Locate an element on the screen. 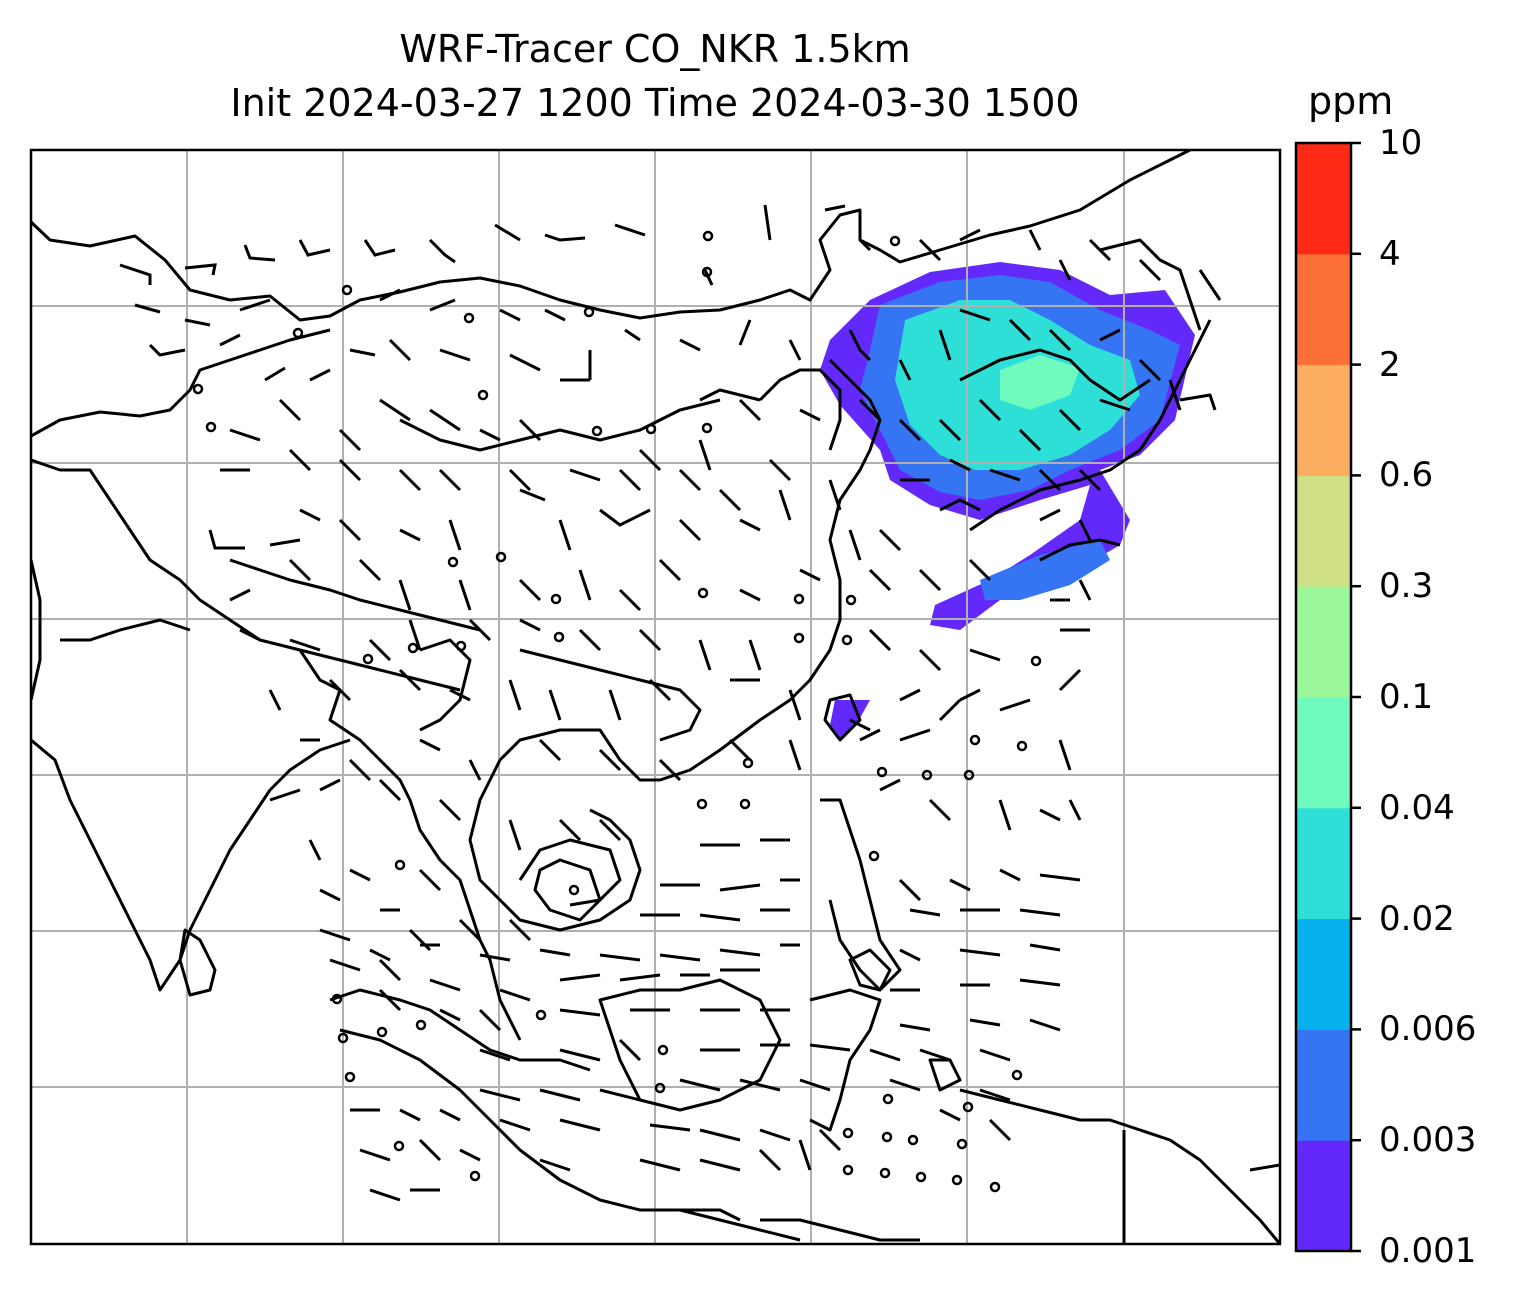 The image size is (1528, 1306). colorbar-tick-label: 0.006 is located at coordinates (1428, 1029).